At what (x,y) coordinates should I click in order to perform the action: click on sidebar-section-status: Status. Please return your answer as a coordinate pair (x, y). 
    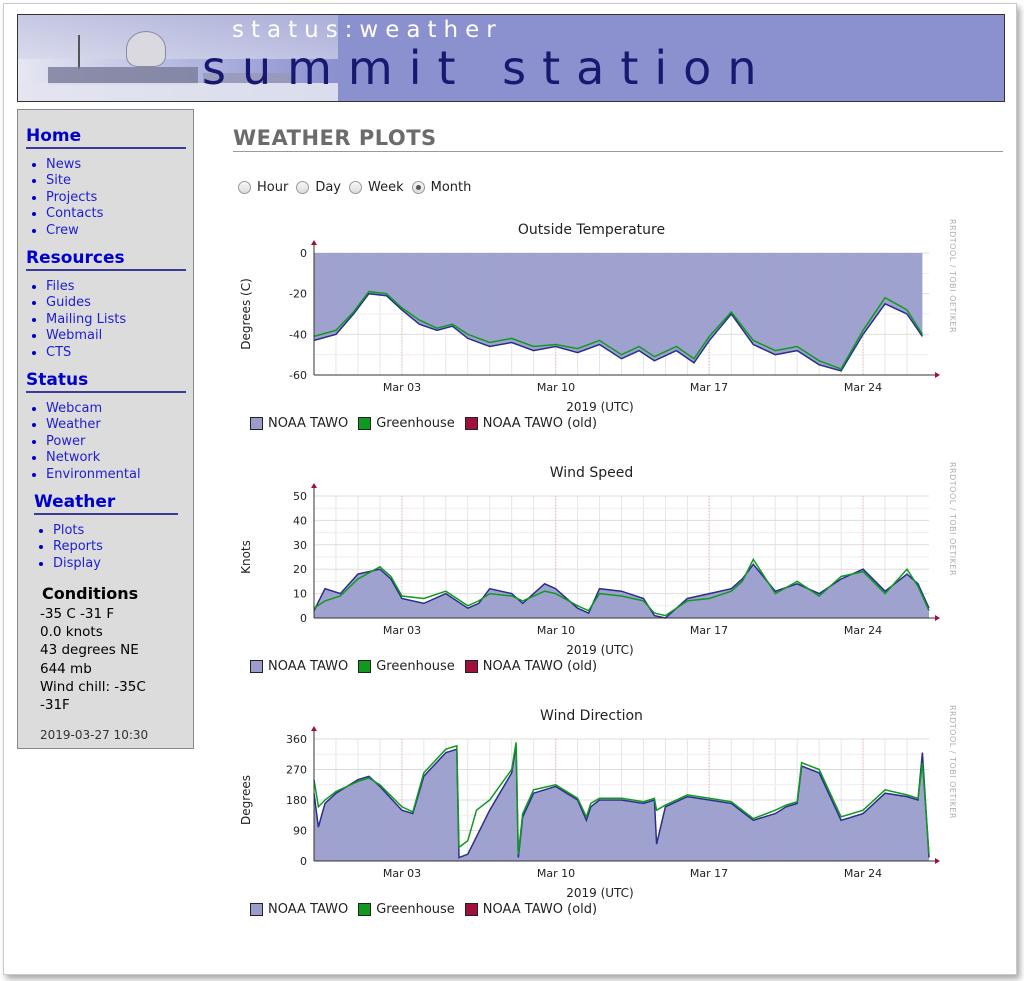
    Looking at the image, I should click on (106, 381).